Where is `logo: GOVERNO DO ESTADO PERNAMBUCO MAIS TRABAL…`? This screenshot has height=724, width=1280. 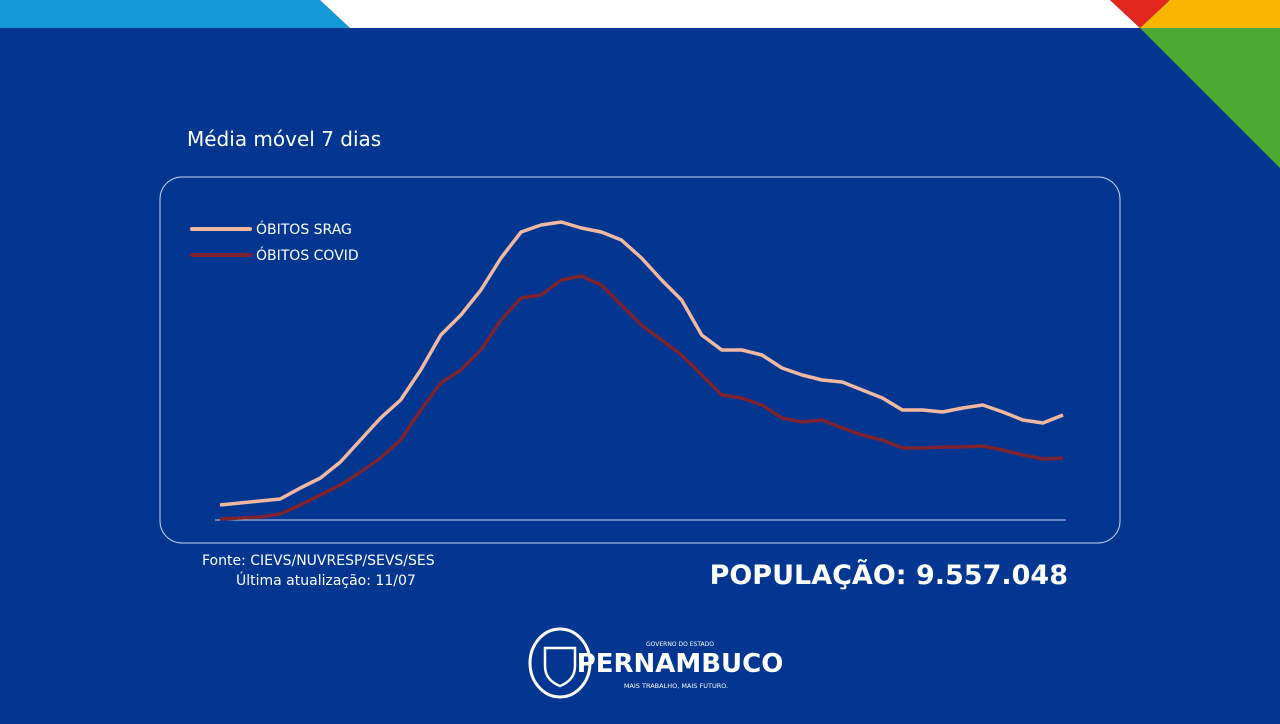
logo: GOVERNO DO ESTADO PERNAMBUCO MAIS TRABAL… is located at coordinates (656, 663).